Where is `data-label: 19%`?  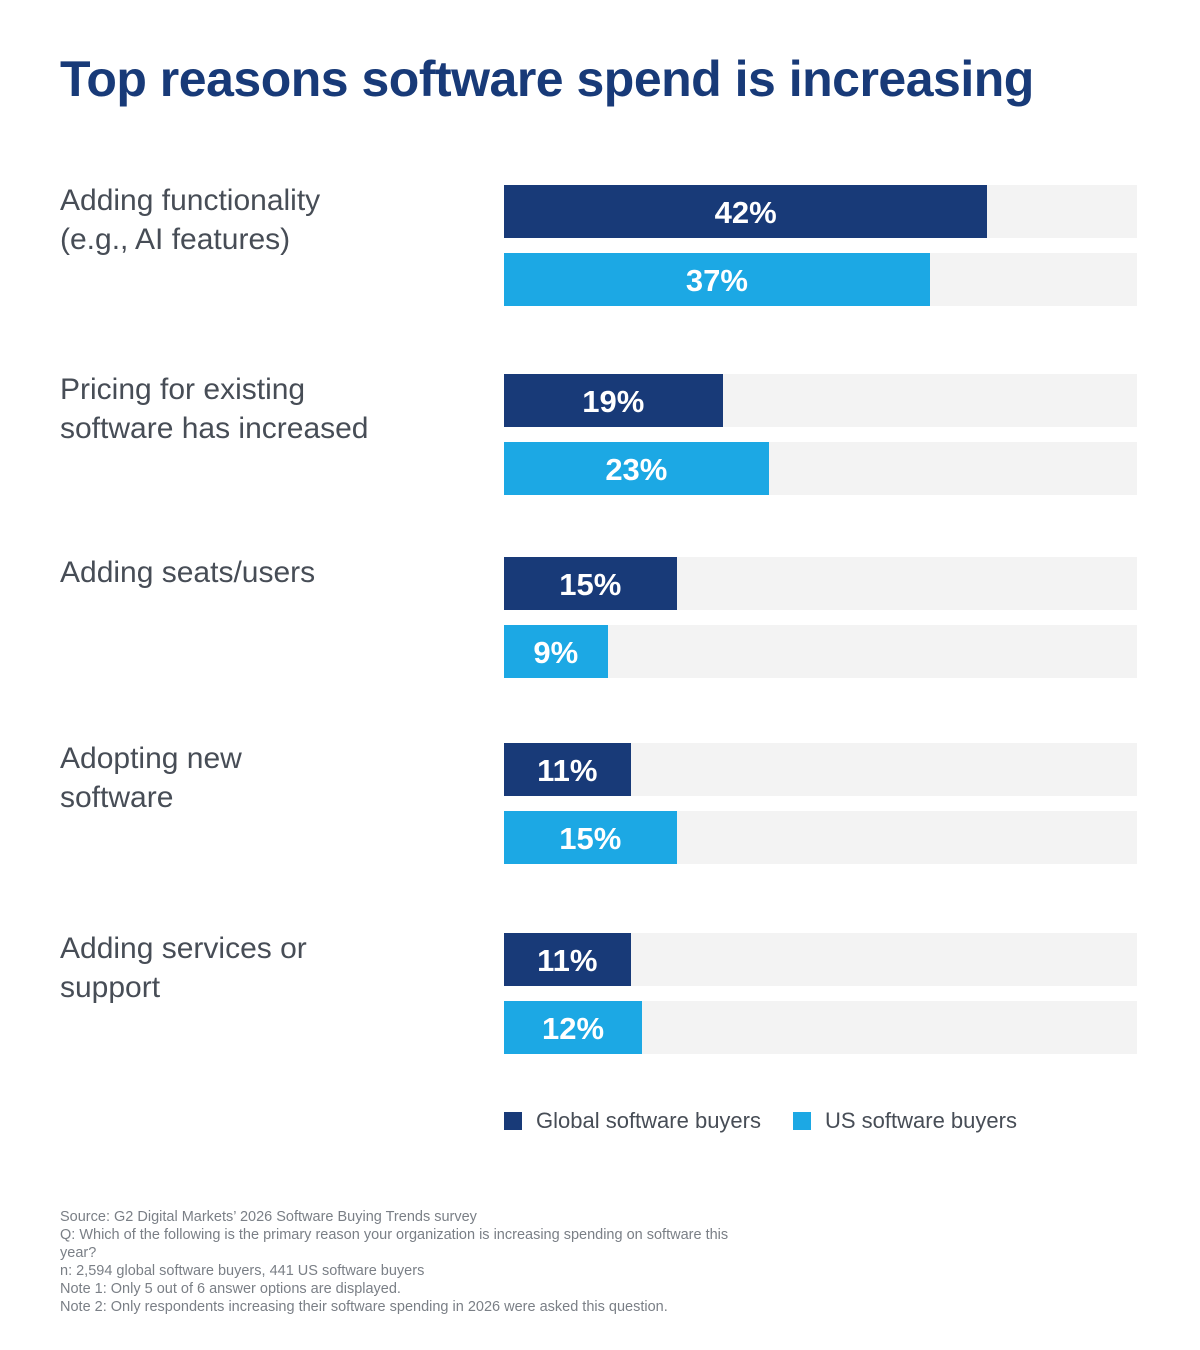 data-label: 19% is located at coordinates (613, 401).